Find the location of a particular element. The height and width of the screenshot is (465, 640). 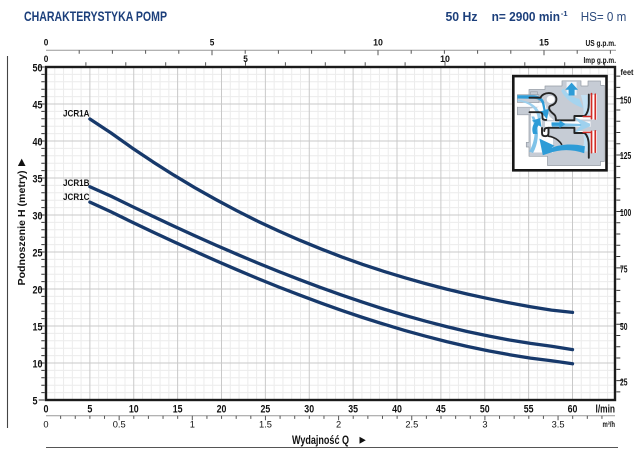

svg-text: l/min is located at coordinates (606, 409).